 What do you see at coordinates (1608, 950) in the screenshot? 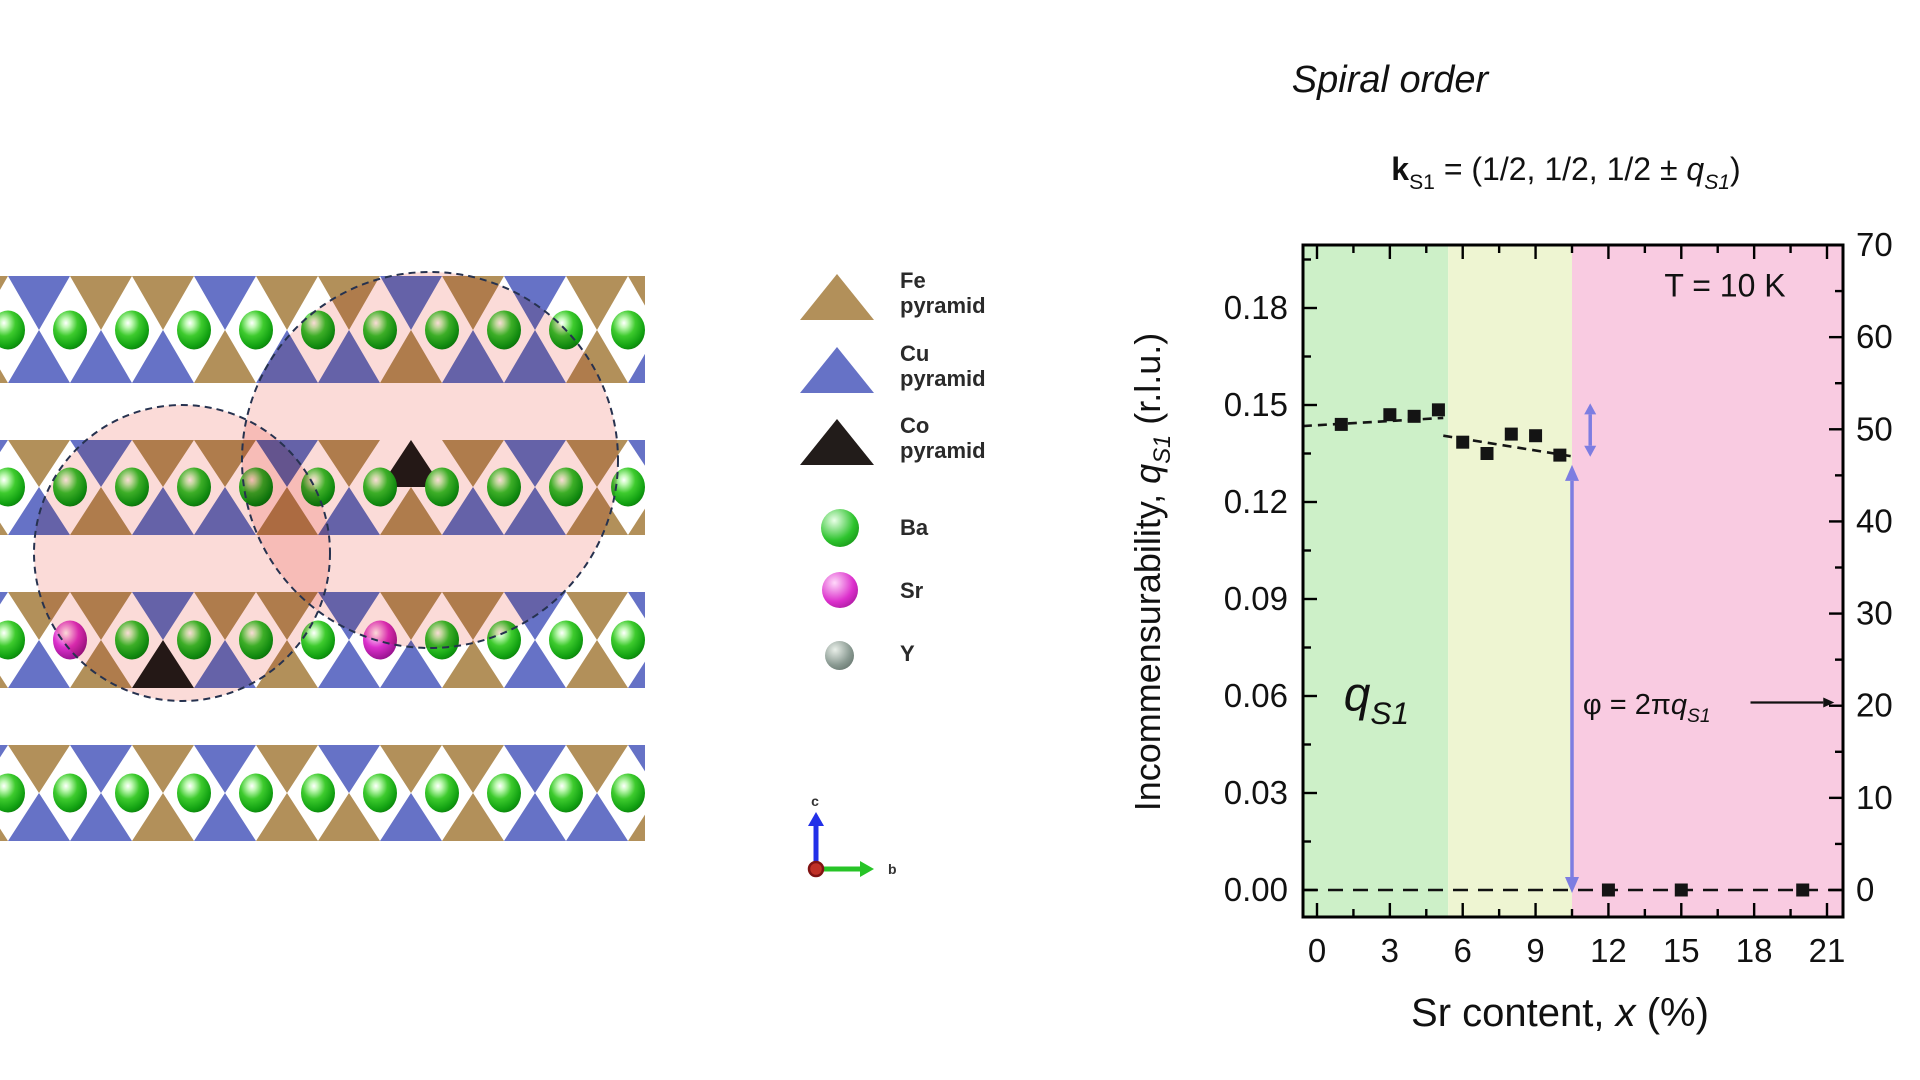
I see `x-tick-label: 12` at bounding box center [1608, 950].